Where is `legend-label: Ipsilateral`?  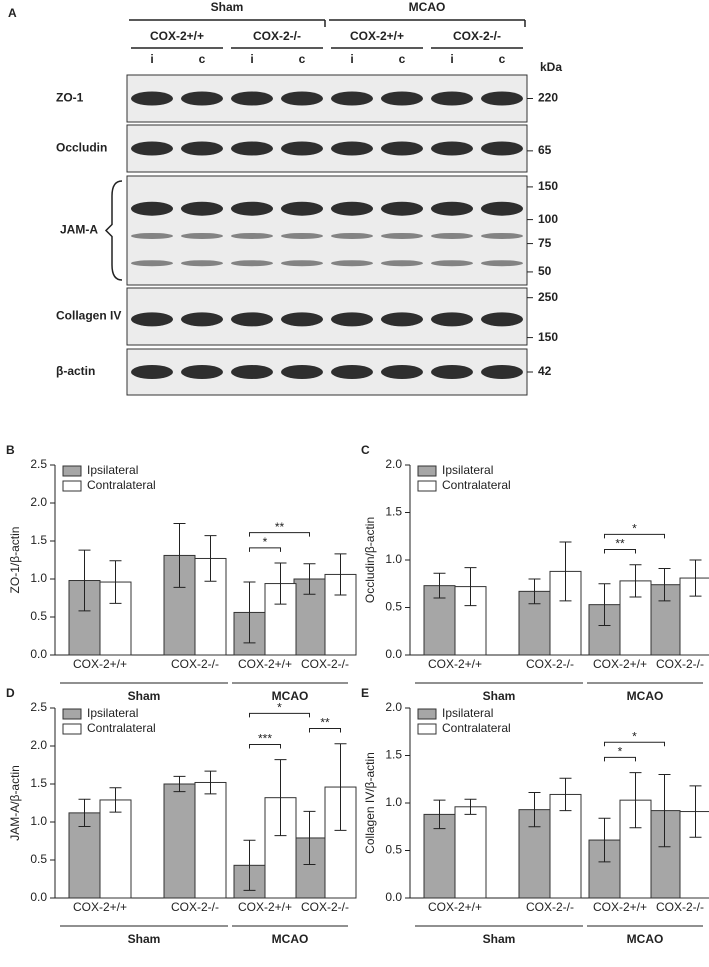
legend-label: Ipsilateral is located at coordinates (112, 713).